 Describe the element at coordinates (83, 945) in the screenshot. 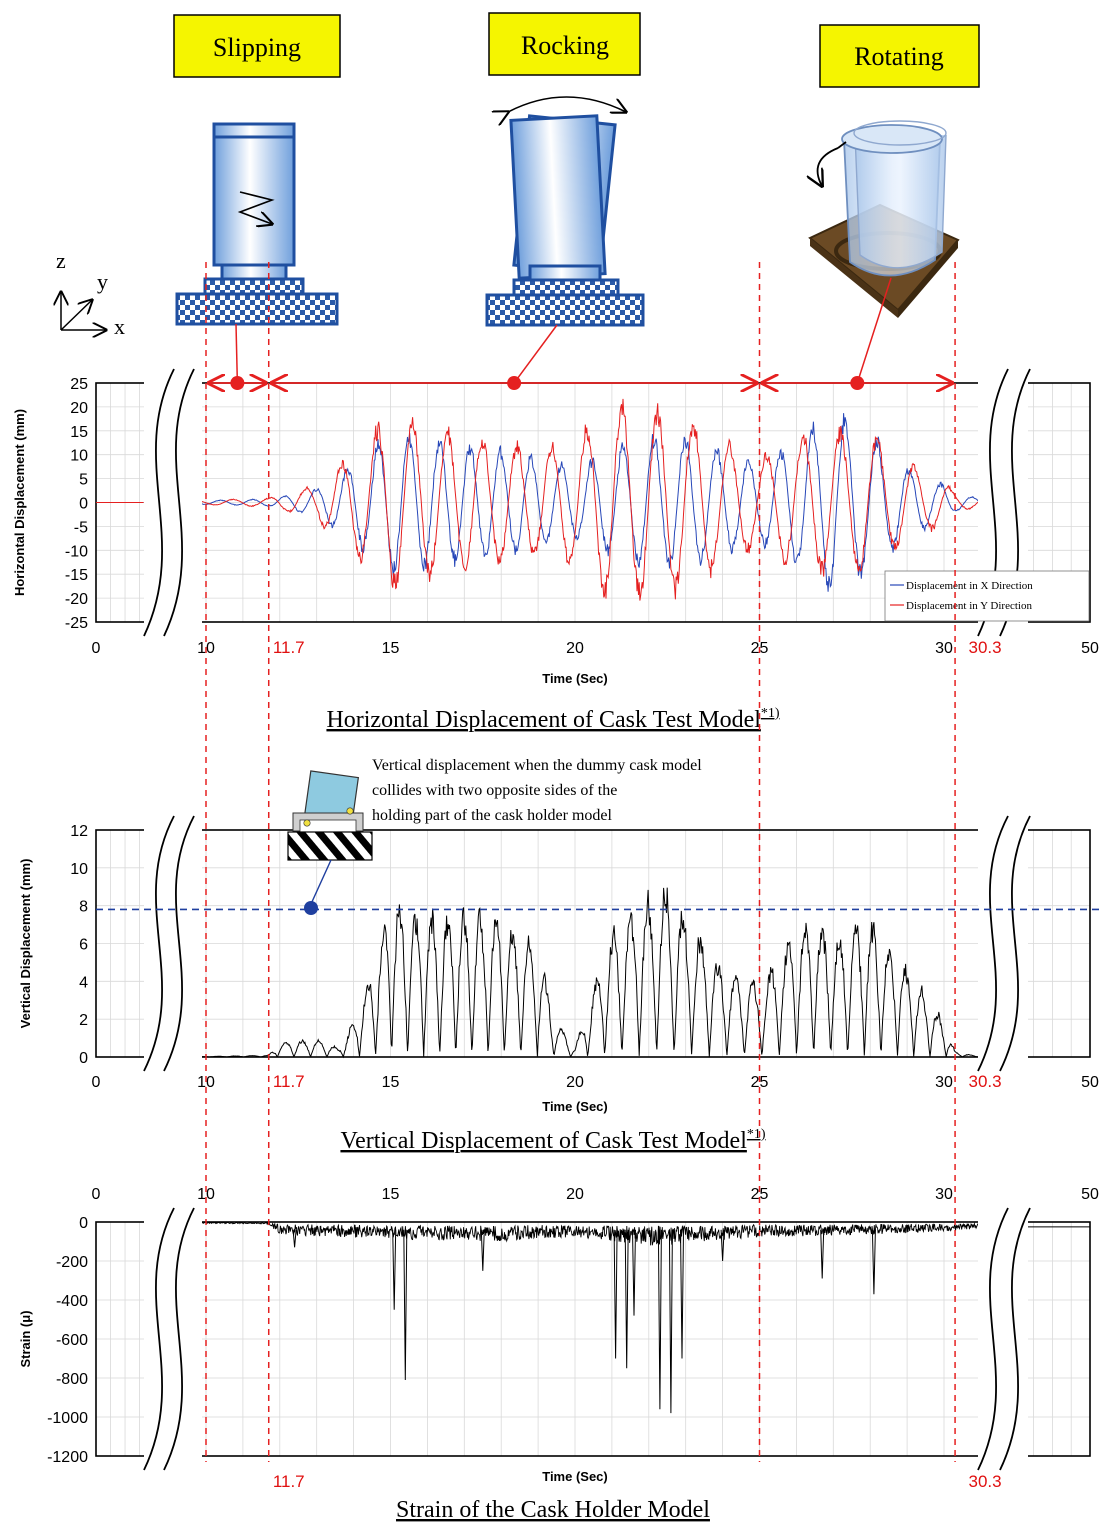

I see `y-tick-label: 6` at that location.